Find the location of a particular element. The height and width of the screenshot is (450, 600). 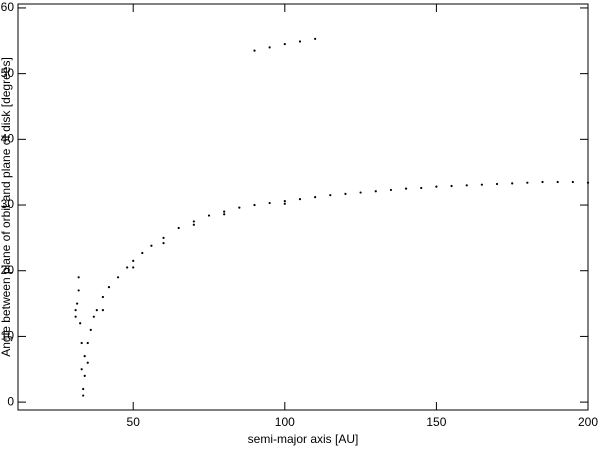

x-axis-label: semi-major axis [AU] is located at coordinates (303, 439).